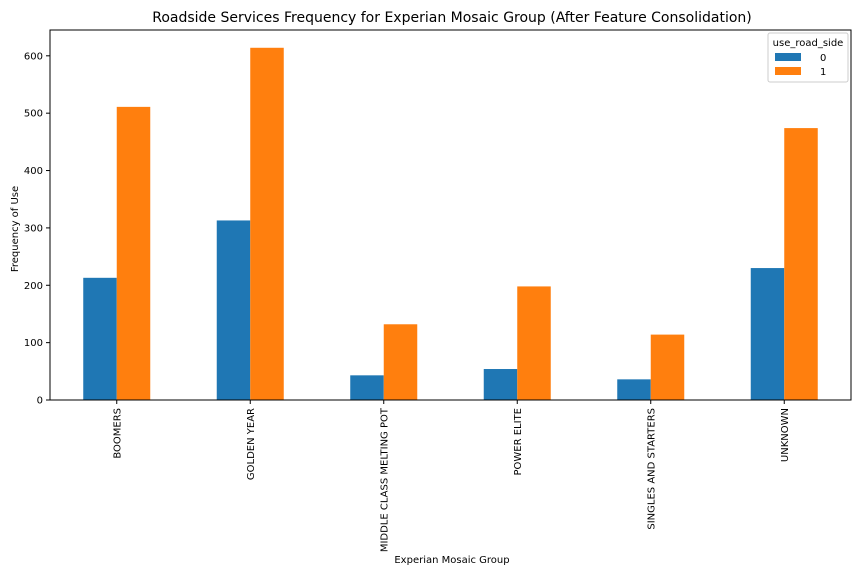  Describe the element at coordinates (117, 433) in the screenshot. I see `x-tick-label: BOOMERS` at that location.